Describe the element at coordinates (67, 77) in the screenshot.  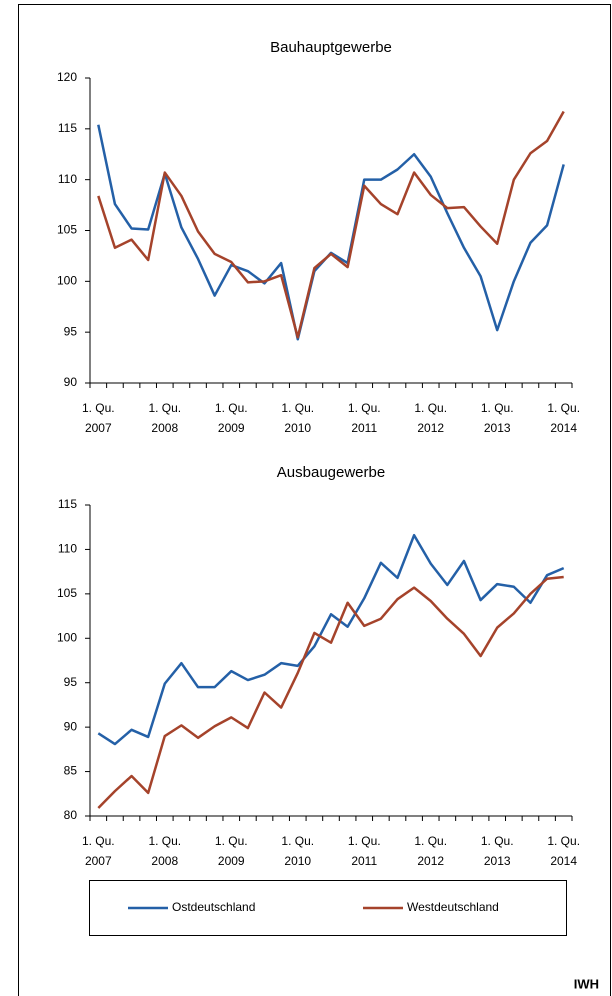
I see `y-tick-label: 120` at that location.